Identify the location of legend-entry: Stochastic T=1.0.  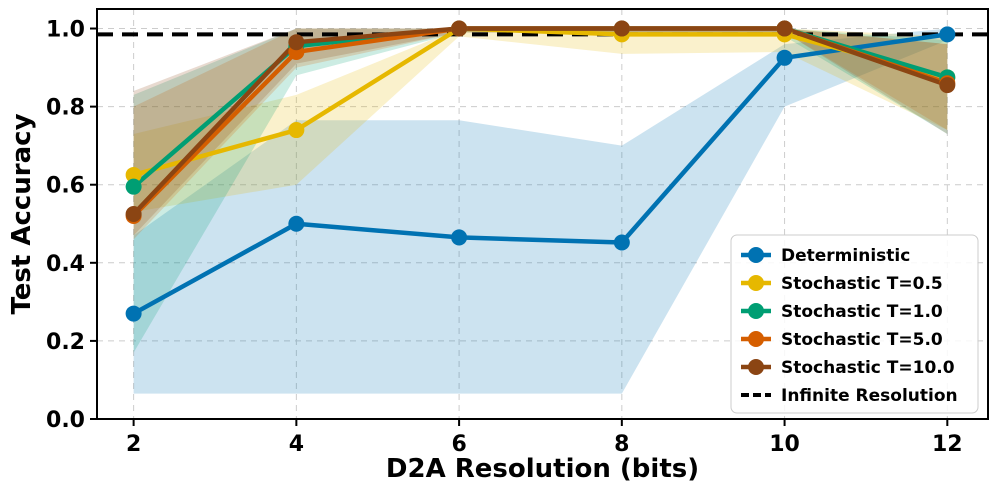
(842, 312).